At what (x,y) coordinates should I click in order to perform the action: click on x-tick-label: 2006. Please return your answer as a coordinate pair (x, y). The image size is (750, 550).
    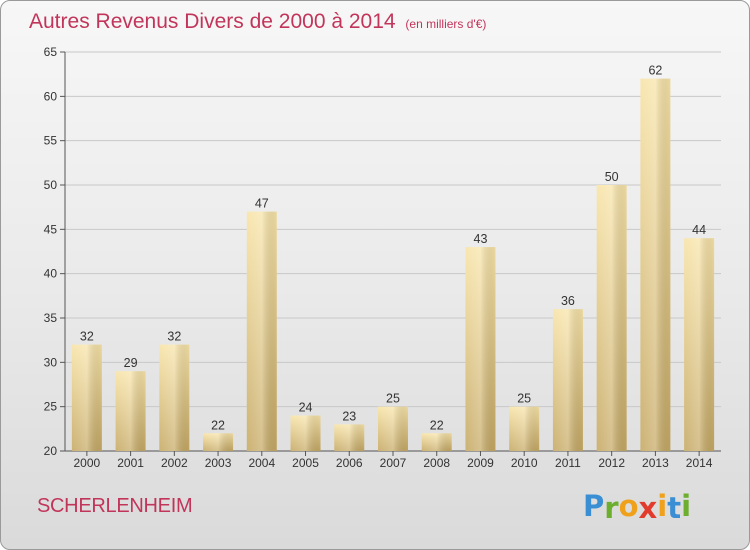
    Looking at the image, I should click on (349, 463).